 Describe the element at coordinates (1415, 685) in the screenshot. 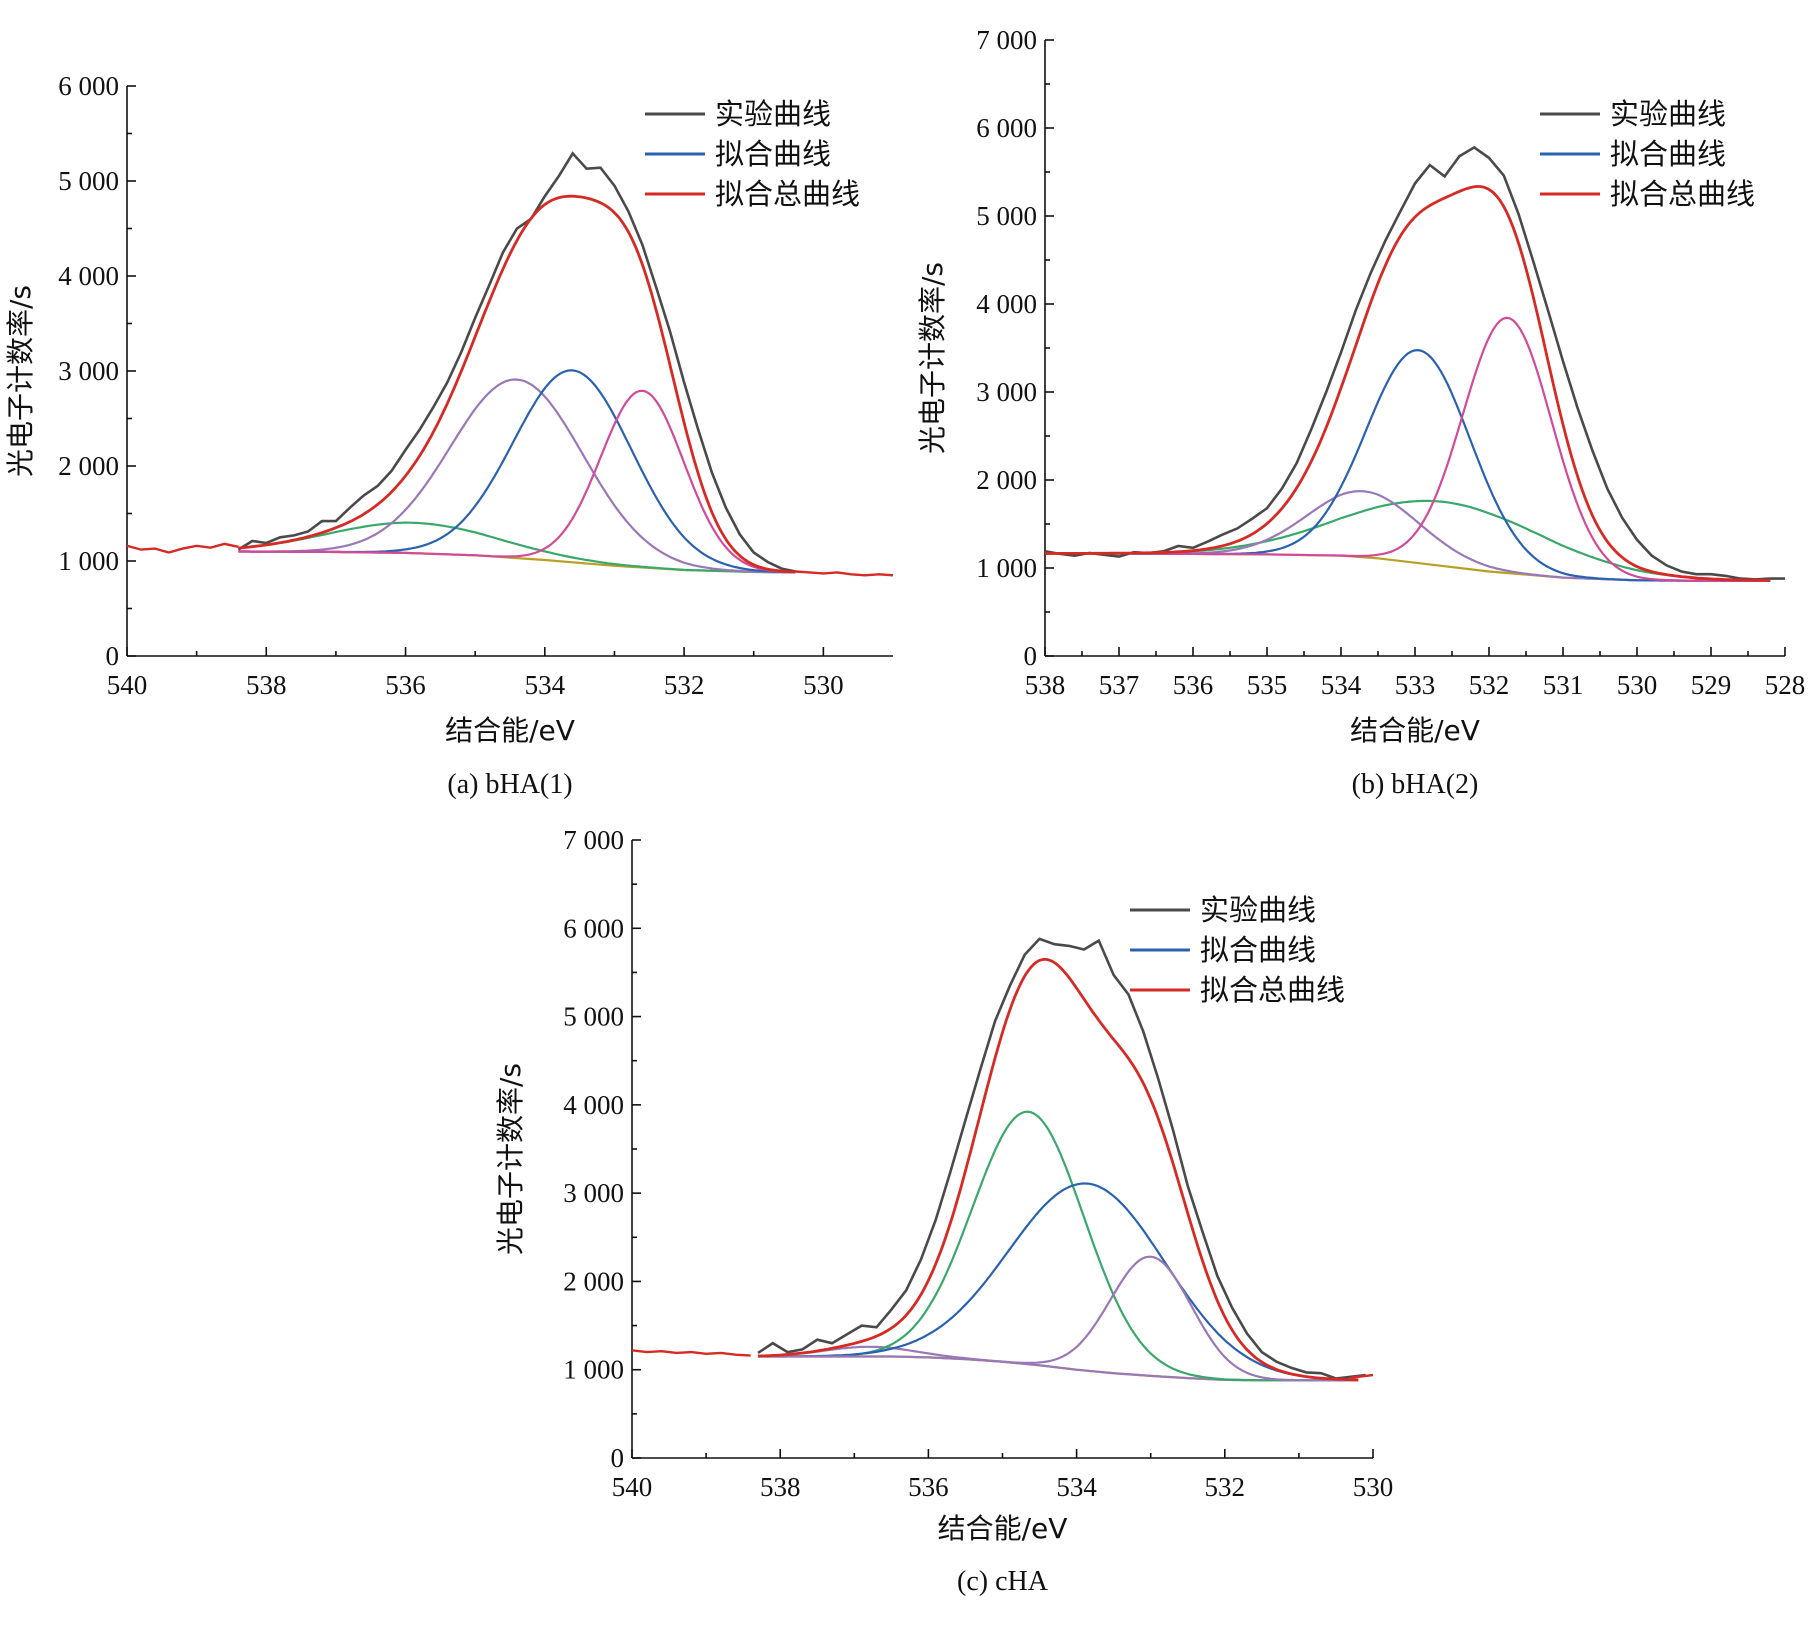

I see `x-tick-label: 533` at that location.